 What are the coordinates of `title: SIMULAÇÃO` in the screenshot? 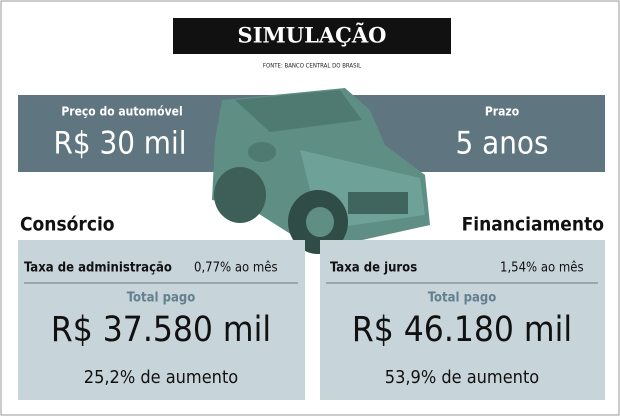 It's located at (312, 35).